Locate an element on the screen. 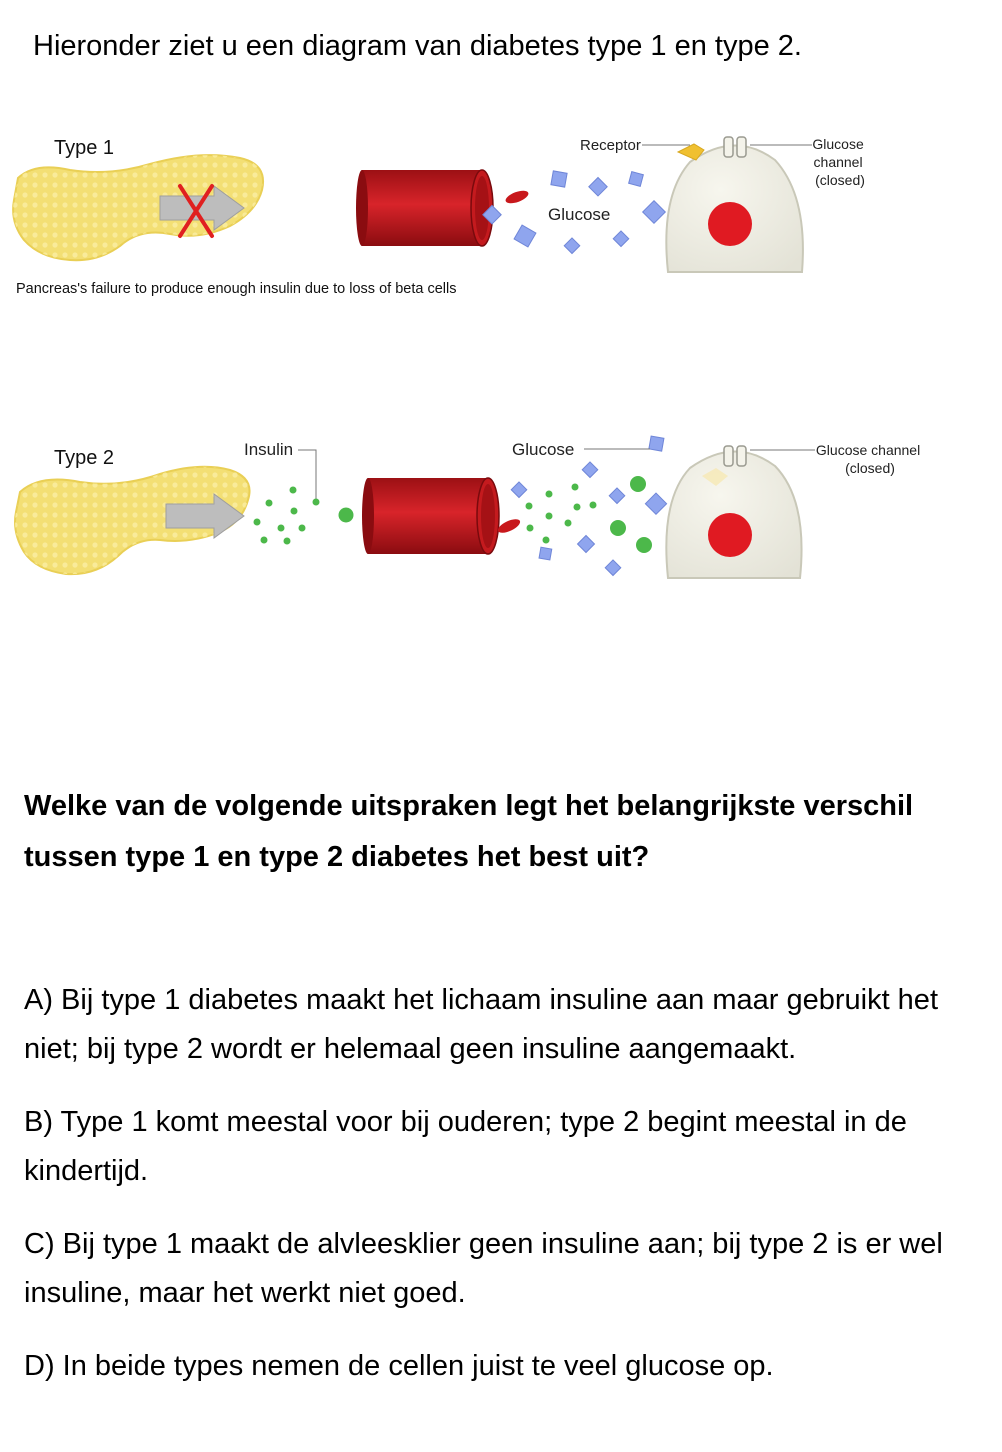 This screenshot has width=1002, height=1452. type2-glucose-molecules is located at coordinates (589, 506).